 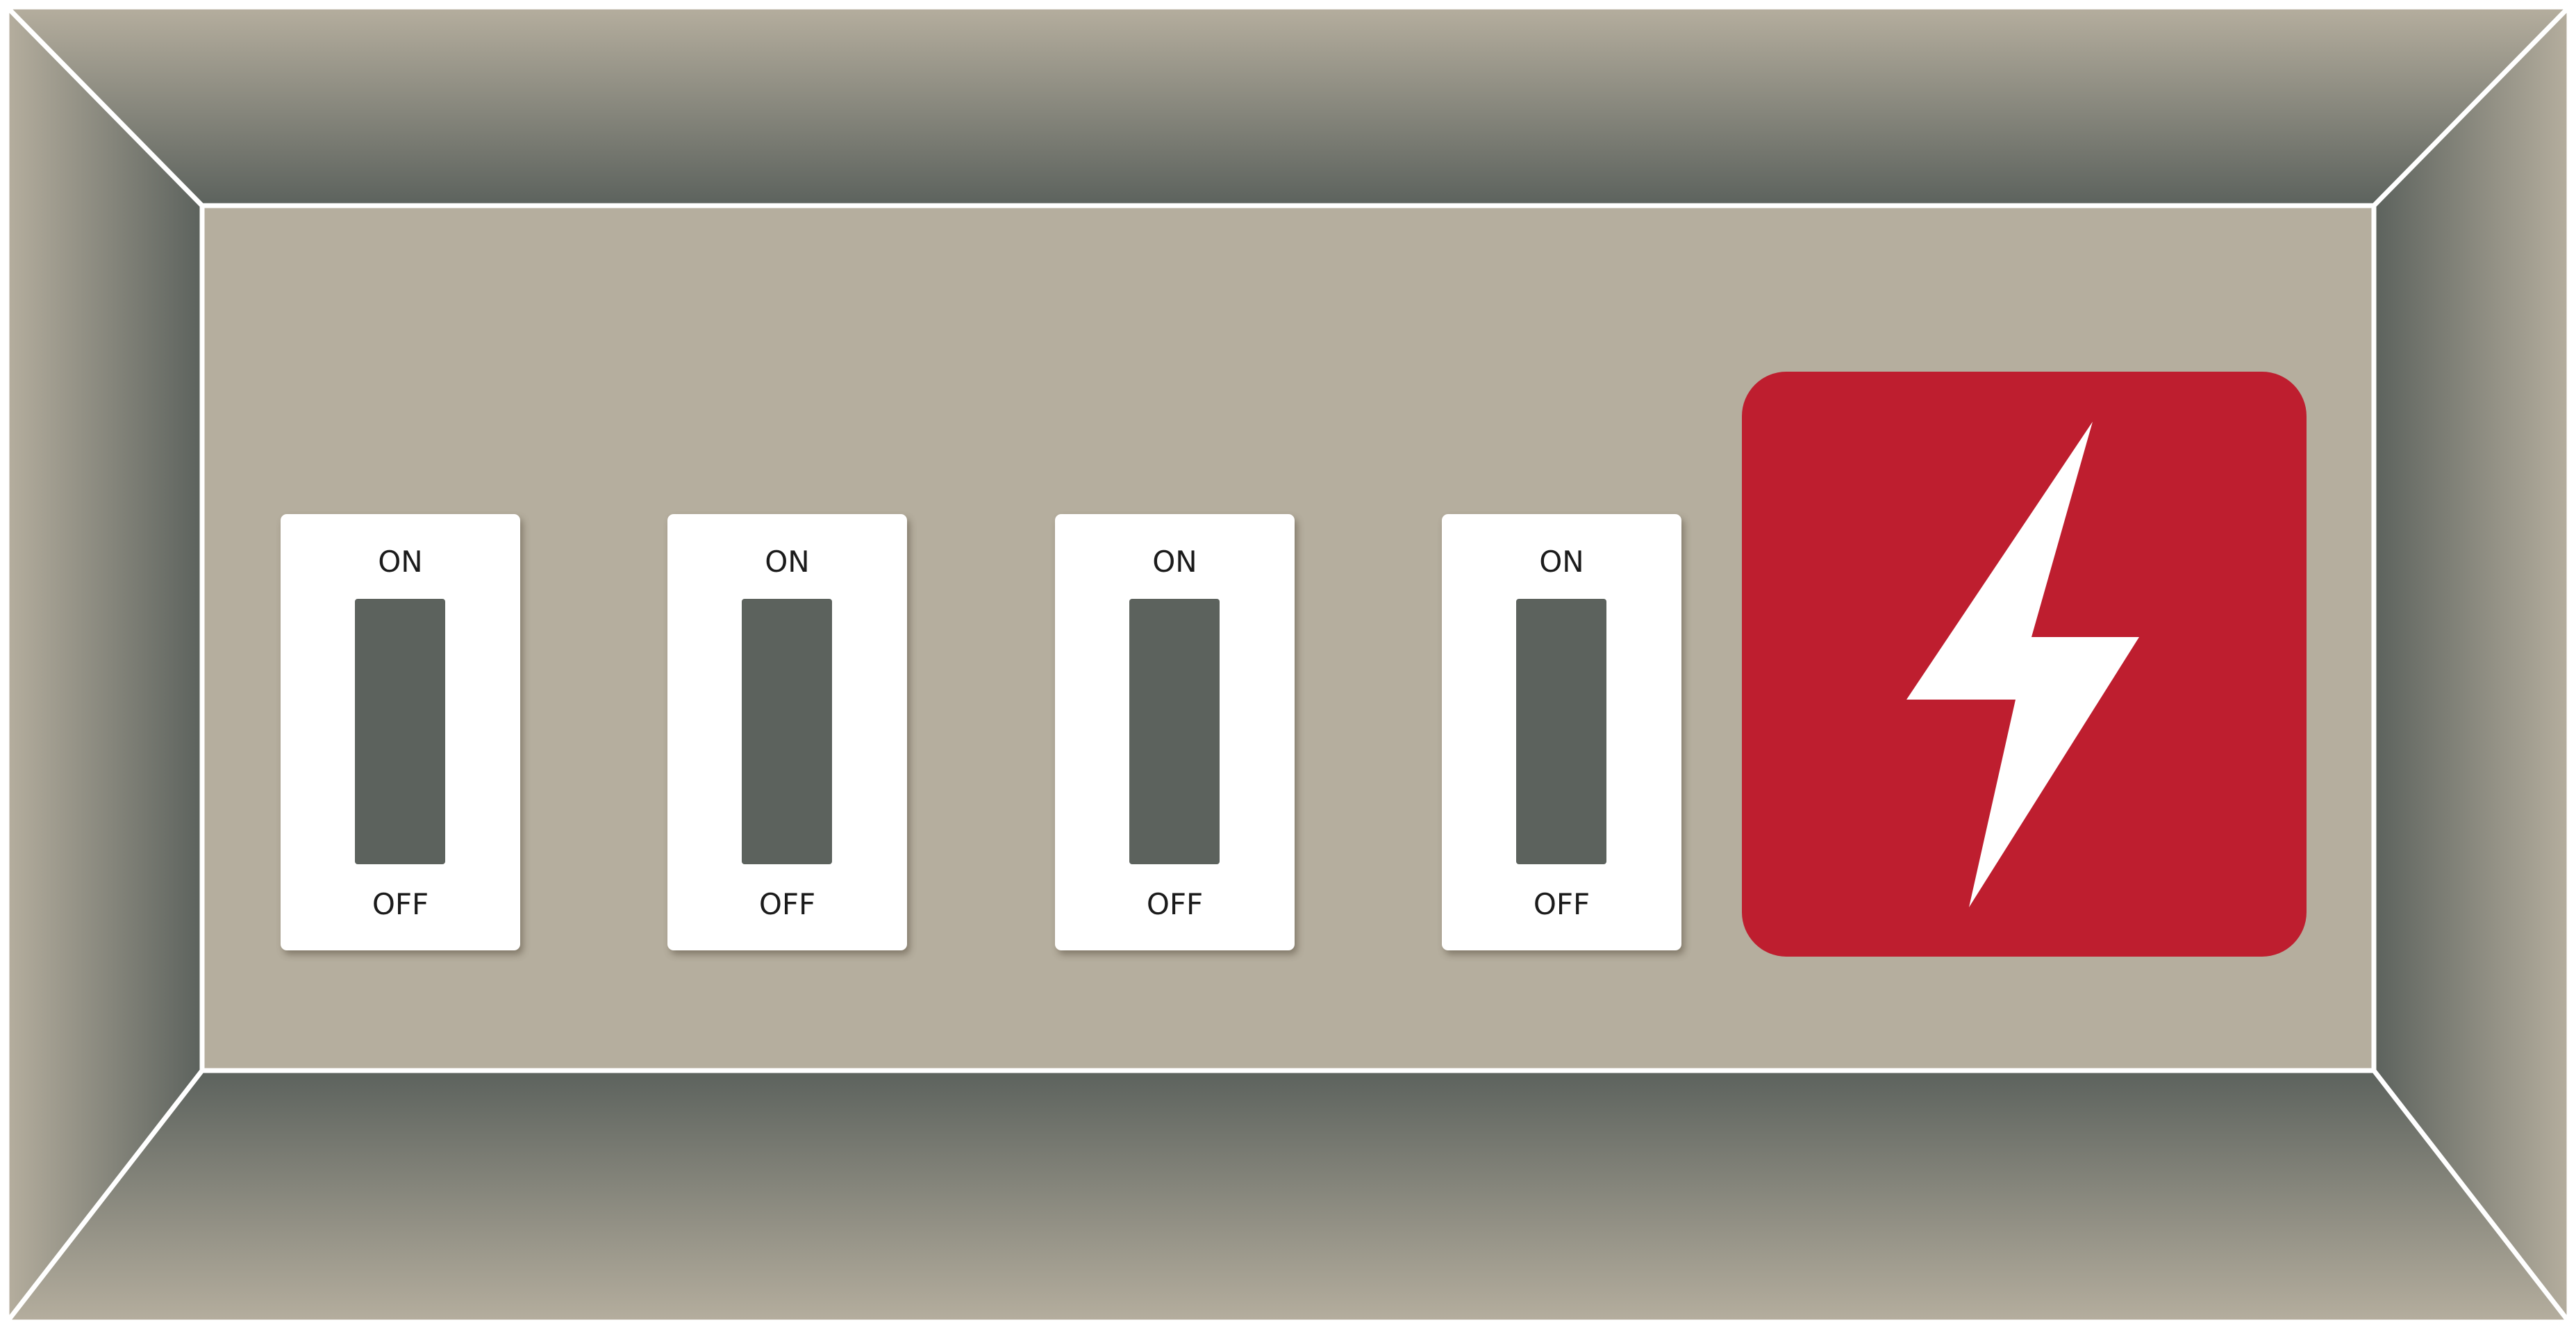 I want to click on switch-4: ON OFF, so click(x=1561, y=732).